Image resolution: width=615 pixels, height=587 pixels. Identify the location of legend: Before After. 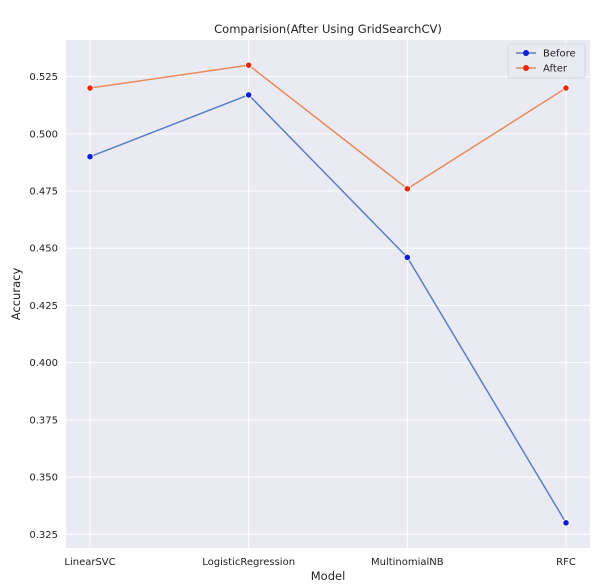
(546, 61).